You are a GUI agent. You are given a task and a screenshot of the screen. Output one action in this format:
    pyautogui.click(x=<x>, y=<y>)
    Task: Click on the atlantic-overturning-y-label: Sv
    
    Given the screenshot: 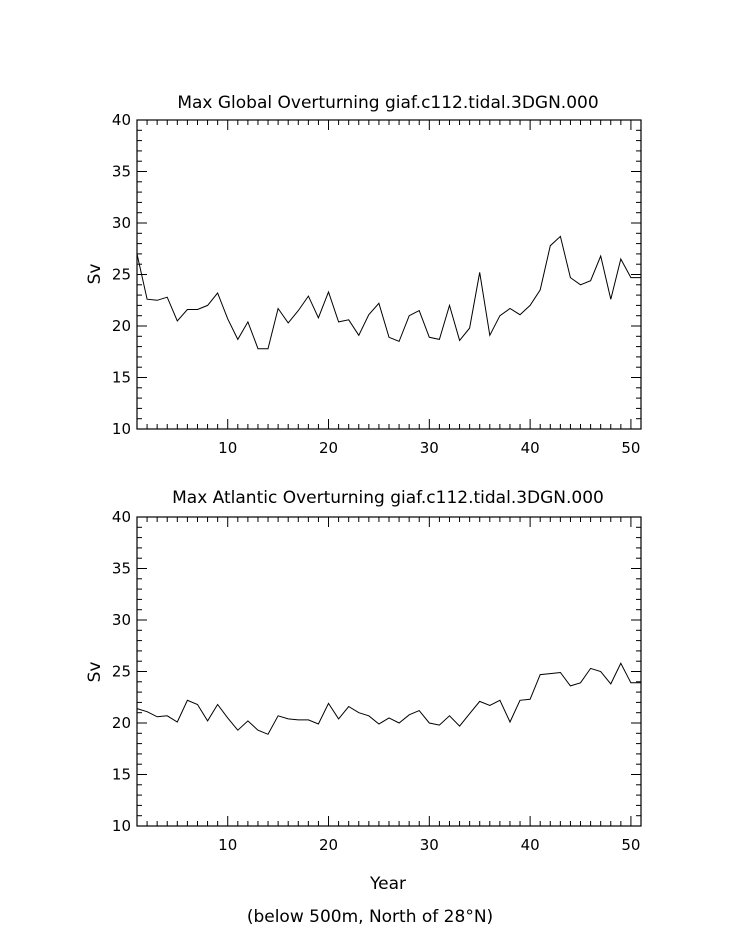 What is the action you would take?
    pyautogui.click(x=95, y=672)
    